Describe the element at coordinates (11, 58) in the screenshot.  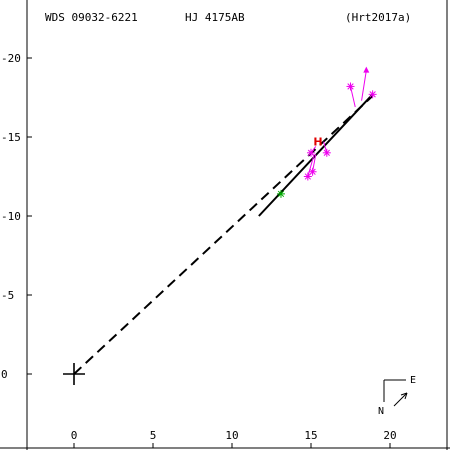
I see `y-tick-label: -20` at that location.